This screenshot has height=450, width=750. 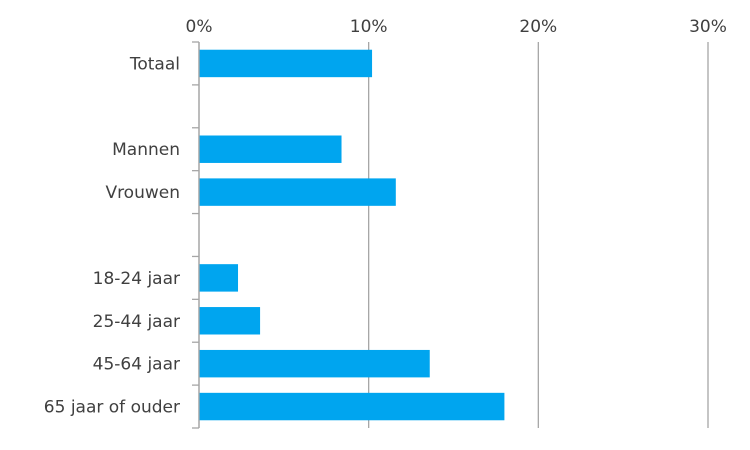 What do you see at coordinates (142, 193) in the screenshot?
I see `category-label: Vrouwen` at bounding box center [142, 193].